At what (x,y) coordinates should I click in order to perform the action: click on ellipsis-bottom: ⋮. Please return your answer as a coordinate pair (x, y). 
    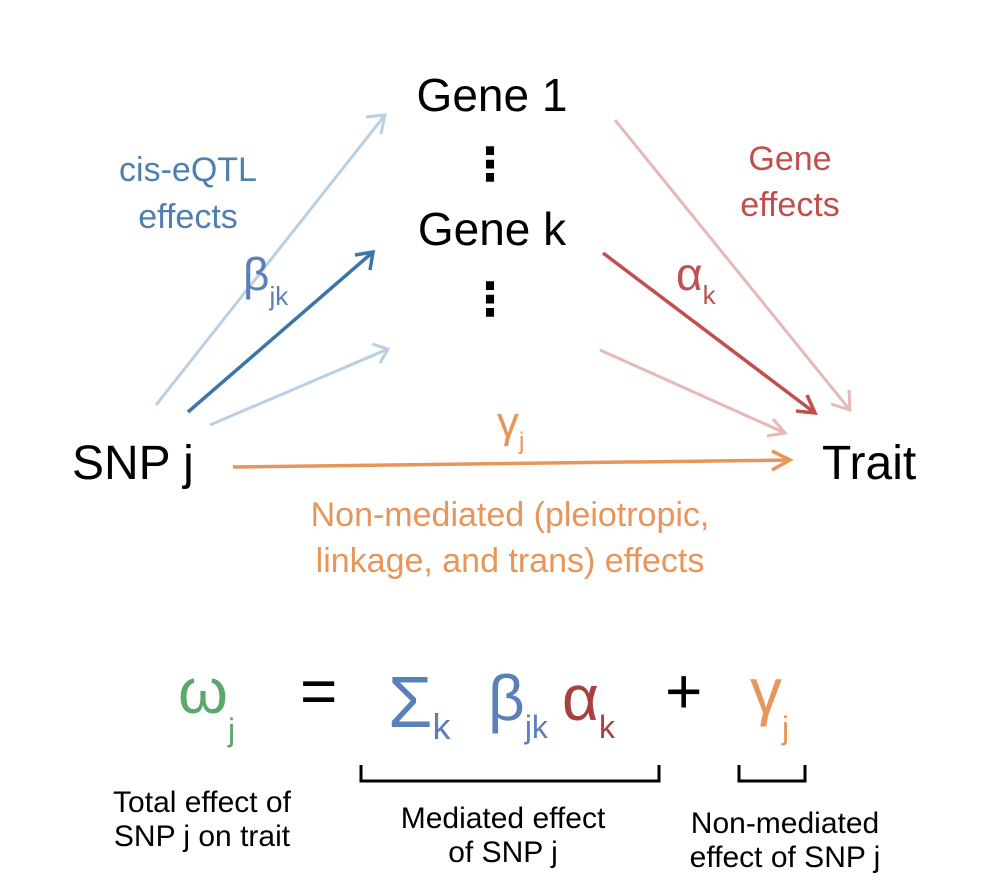
    Looking at the image, I should click on (490, 299).